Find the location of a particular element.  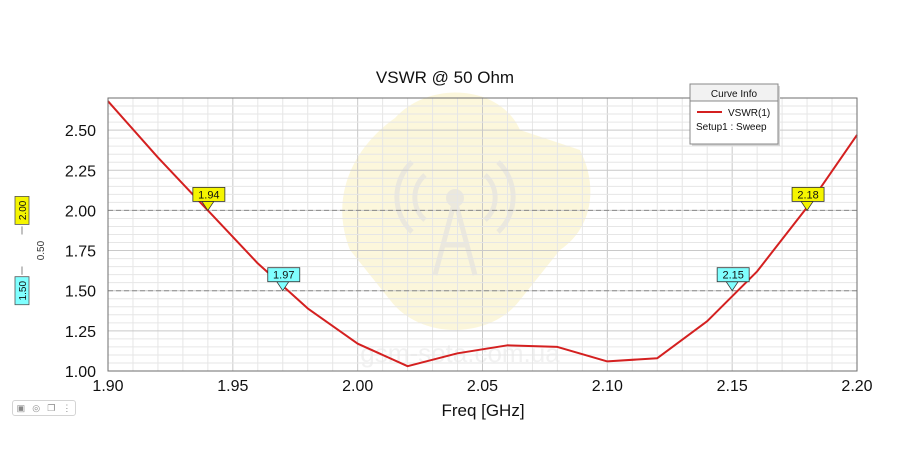

x-tick-label: 1.95 is located at coordinates (232, 386).